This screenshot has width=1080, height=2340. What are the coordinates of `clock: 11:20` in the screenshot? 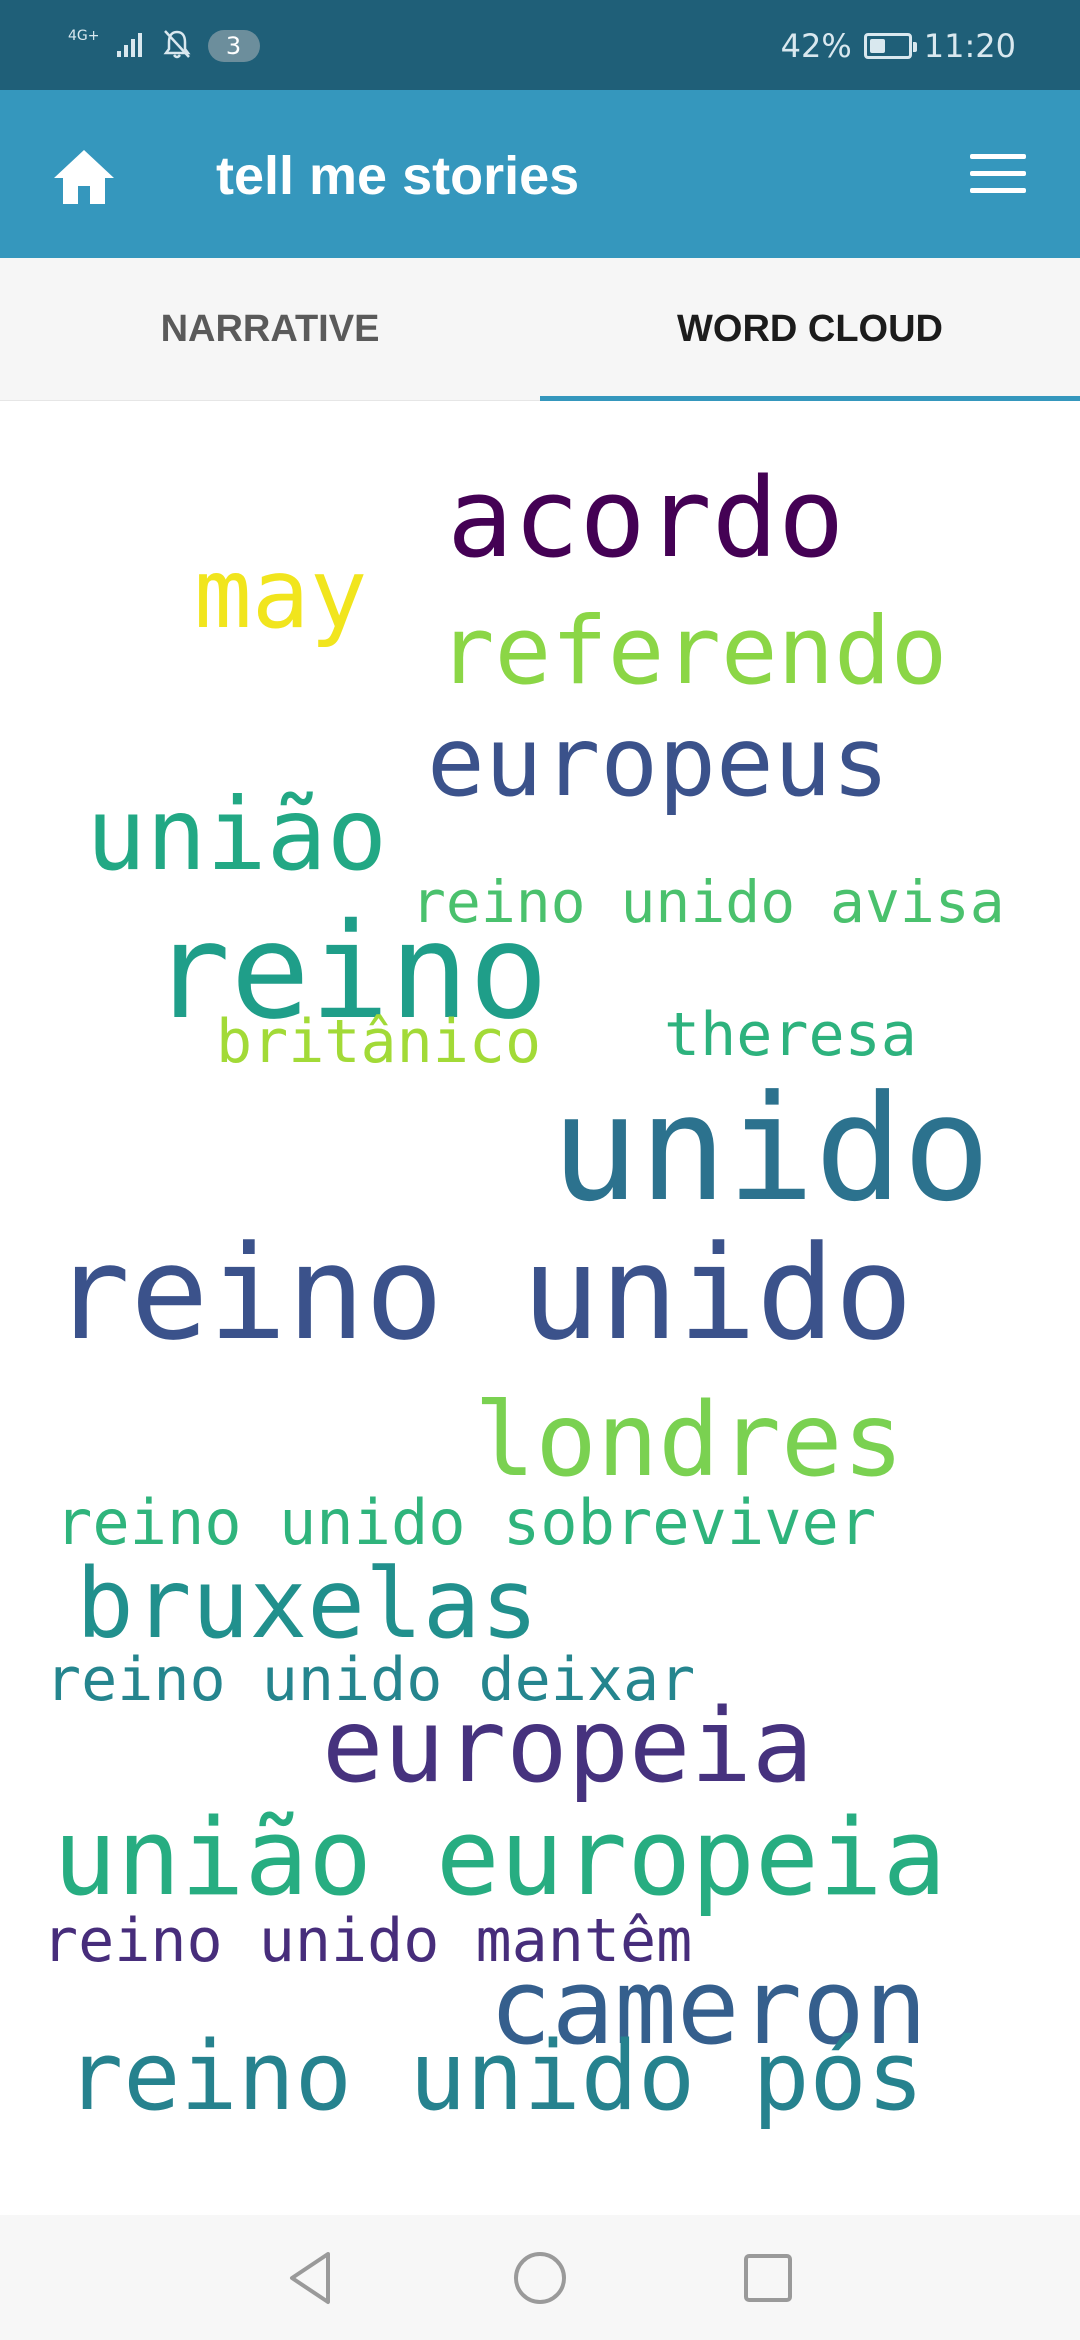 It's located at (969, 46).